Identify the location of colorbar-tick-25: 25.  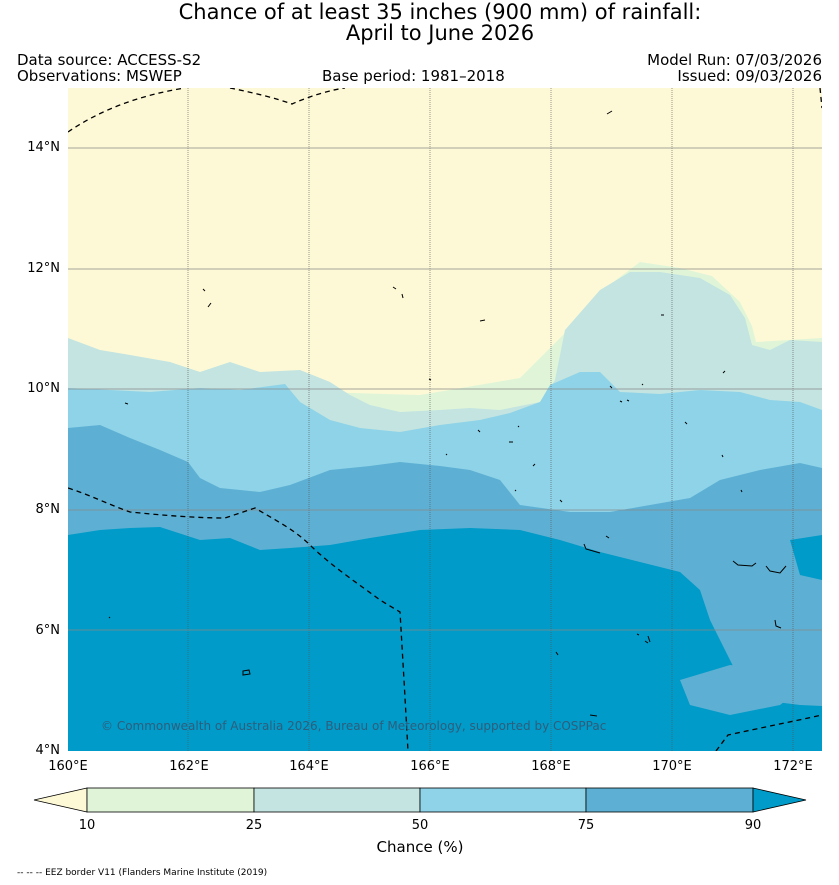
(254, 825).